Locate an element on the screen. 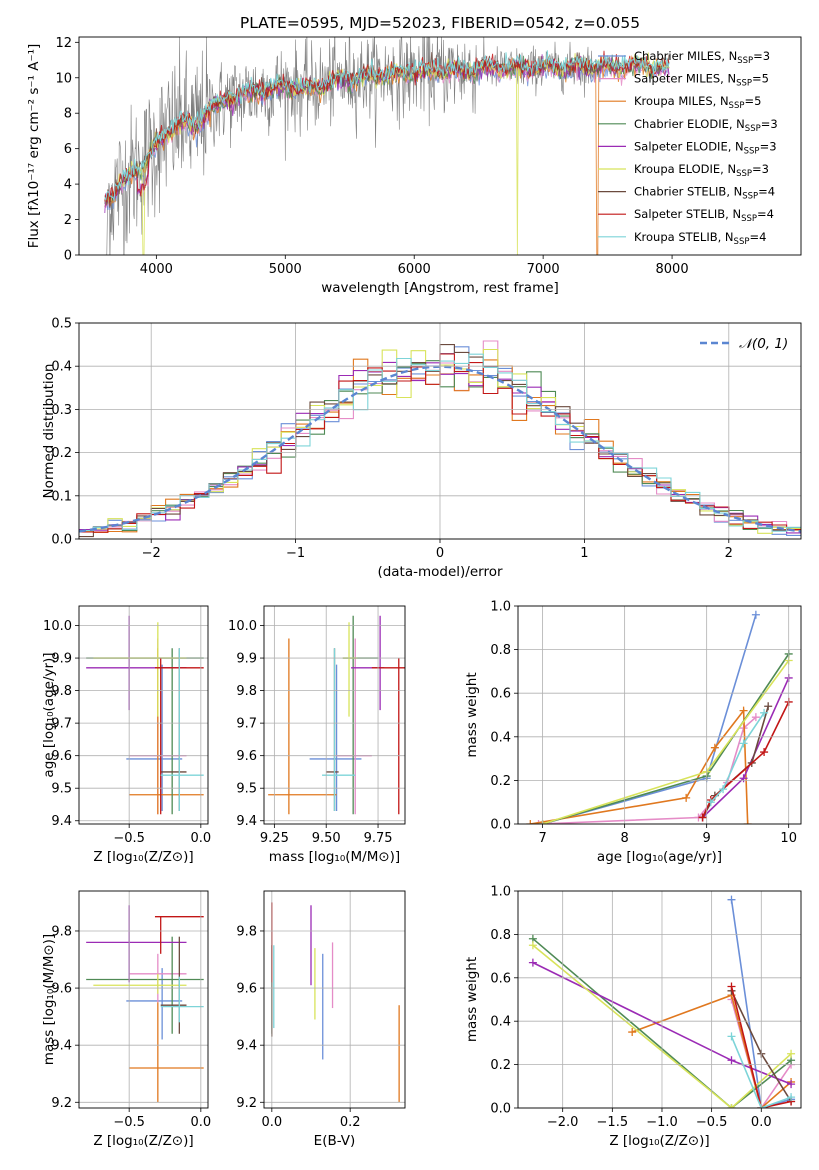 The height and width of the screenshot is (1170, 819). legend-label: Salpeter MILES, NSSP=5 is located at coordinates (701, 80).